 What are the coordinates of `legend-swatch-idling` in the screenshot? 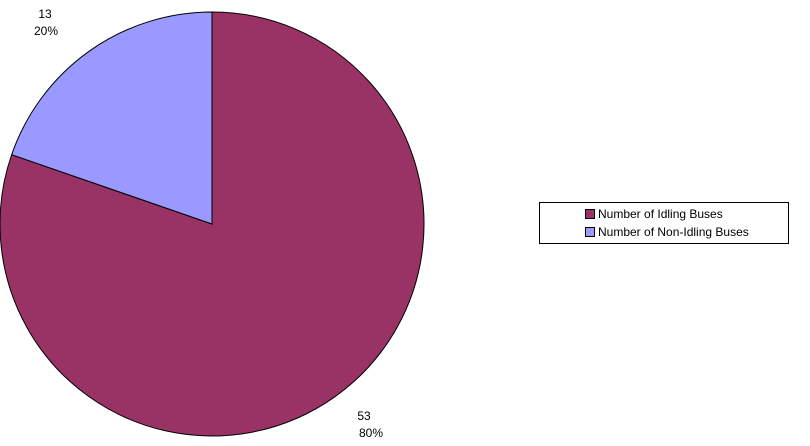 It's located at (590, 214).